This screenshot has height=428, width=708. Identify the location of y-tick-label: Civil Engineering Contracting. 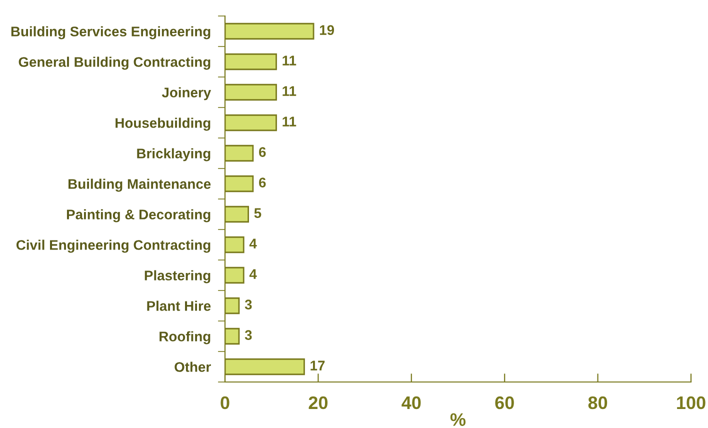
(113, 246).